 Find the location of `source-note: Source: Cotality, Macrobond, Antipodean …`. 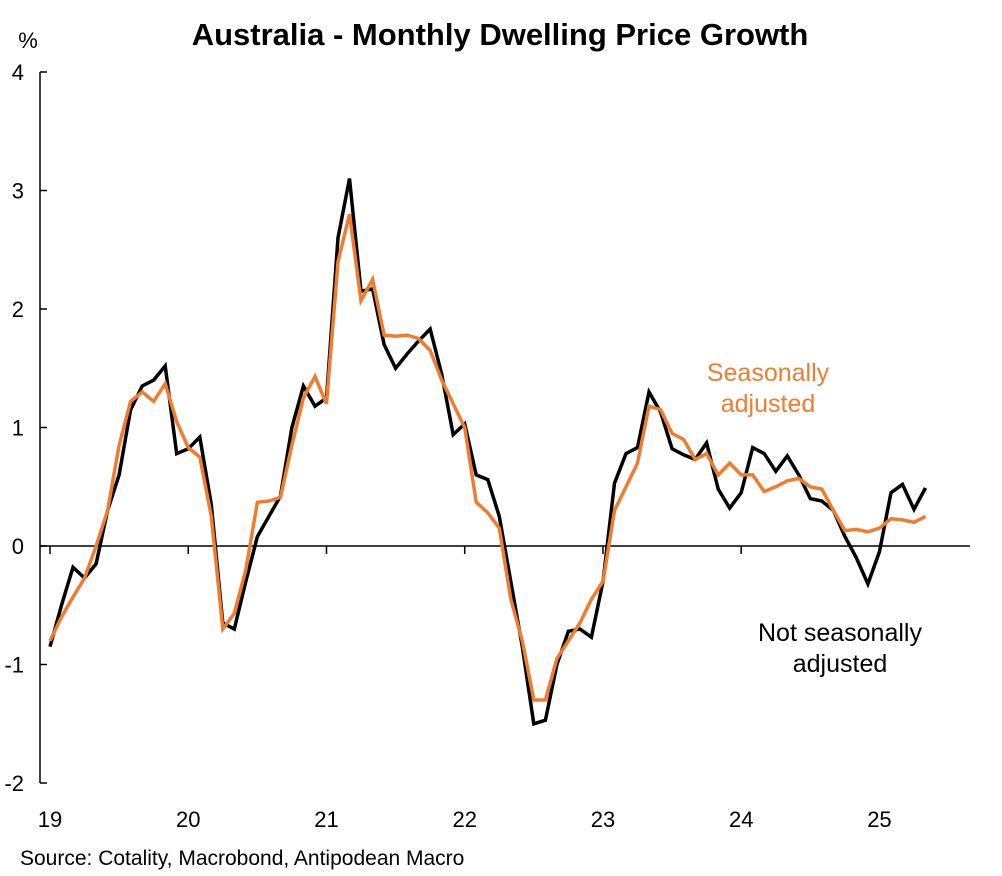

source-note: Source: Cotality, Macrobond, Antipodean … is located at coordinates (242, 858).